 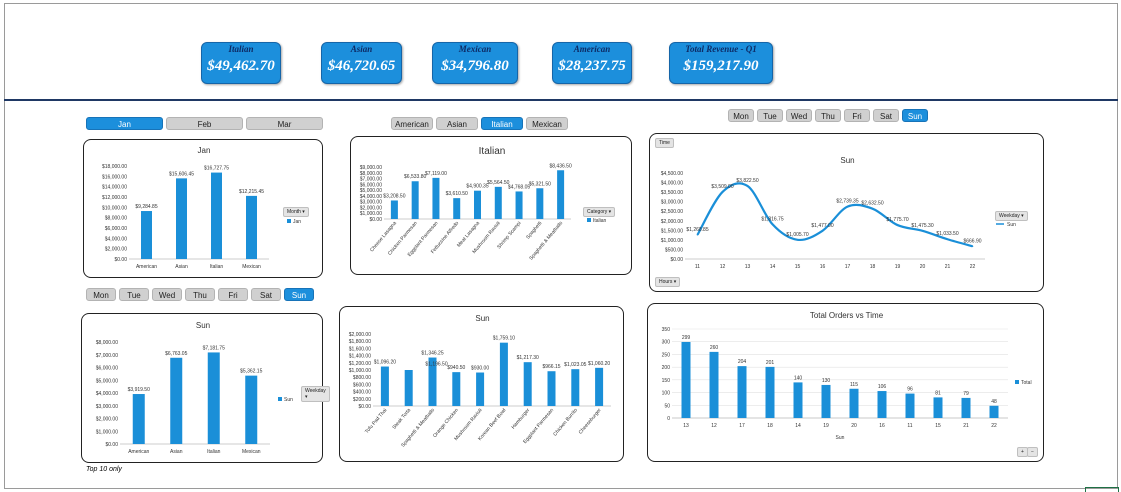 What do you see at coordinates (773, 267) in the screenshot?
I see `x-tick-label: 14` at bounding box center [773, 267].